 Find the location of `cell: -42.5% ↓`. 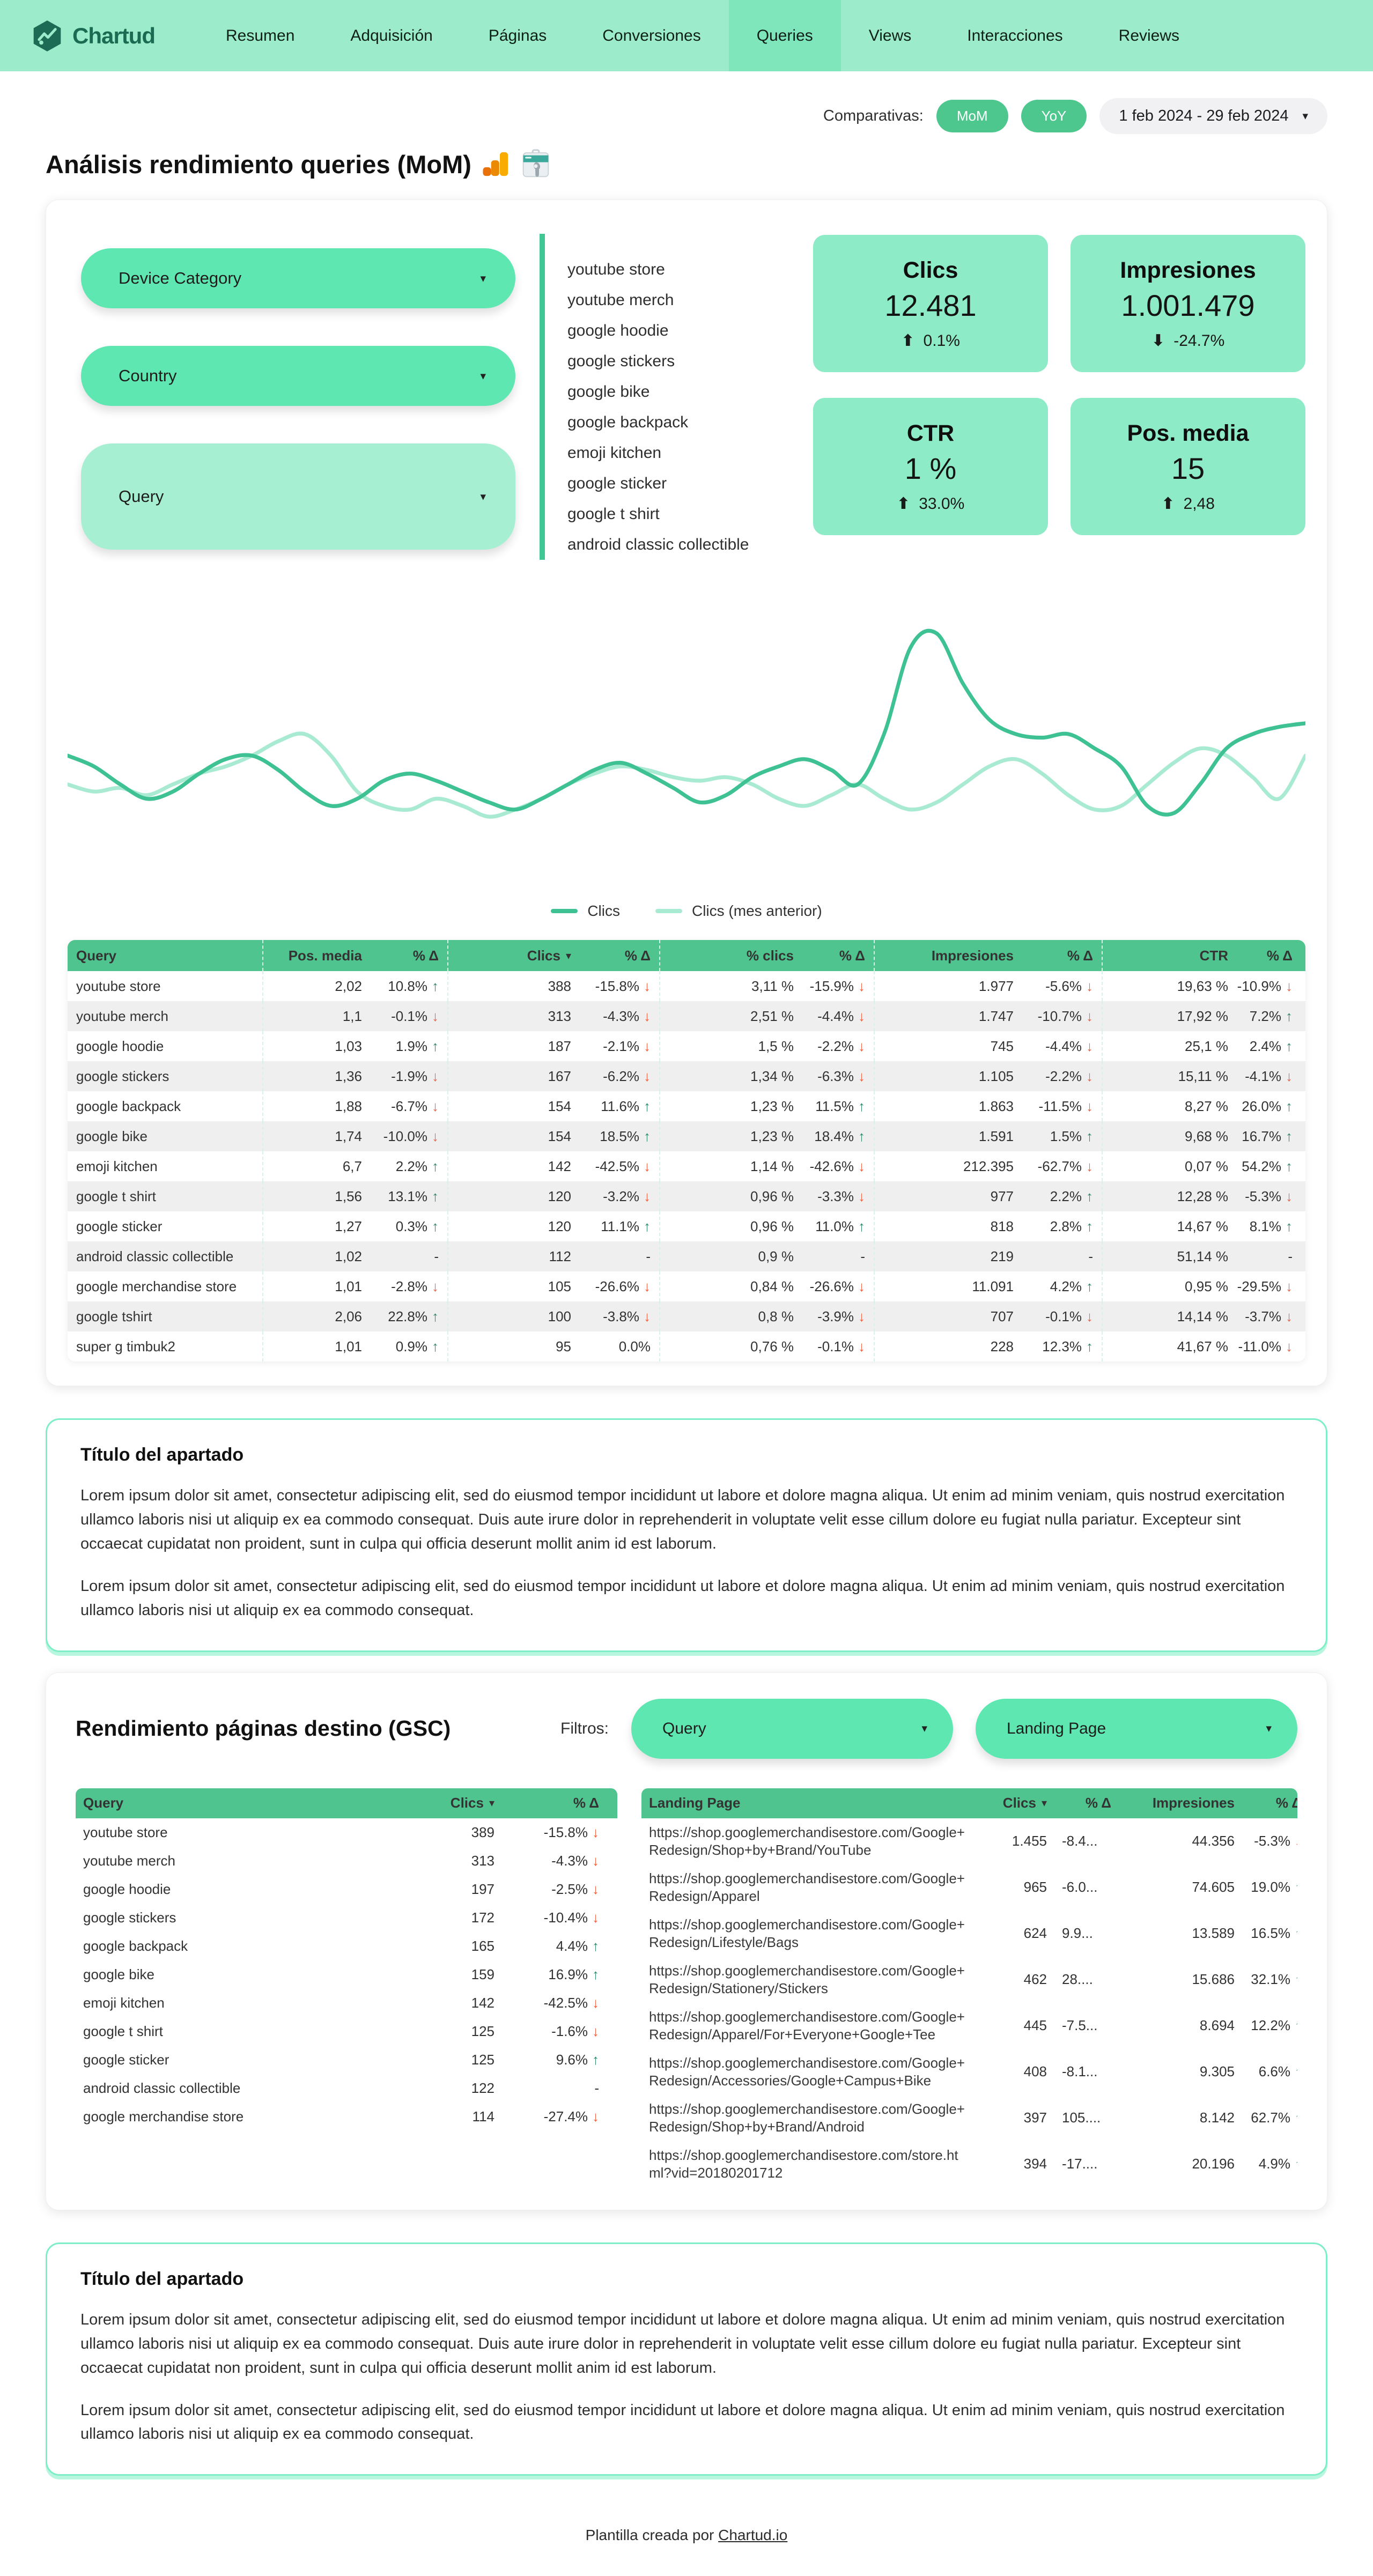

cell: -42.5% ↓ is located at coordinates (620, 1166).